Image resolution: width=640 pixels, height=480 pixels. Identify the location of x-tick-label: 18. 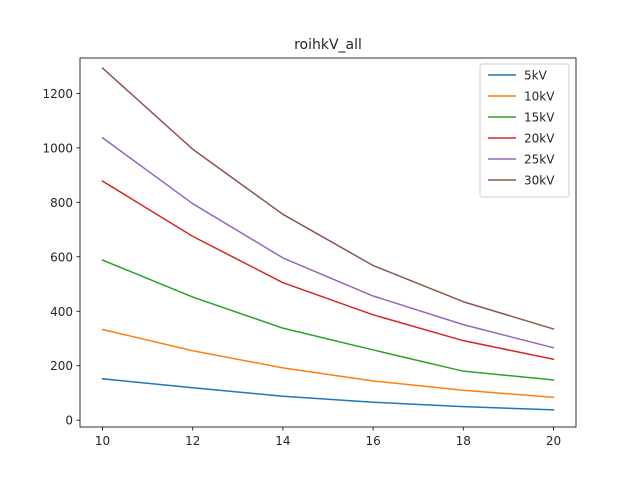
(463, 441).